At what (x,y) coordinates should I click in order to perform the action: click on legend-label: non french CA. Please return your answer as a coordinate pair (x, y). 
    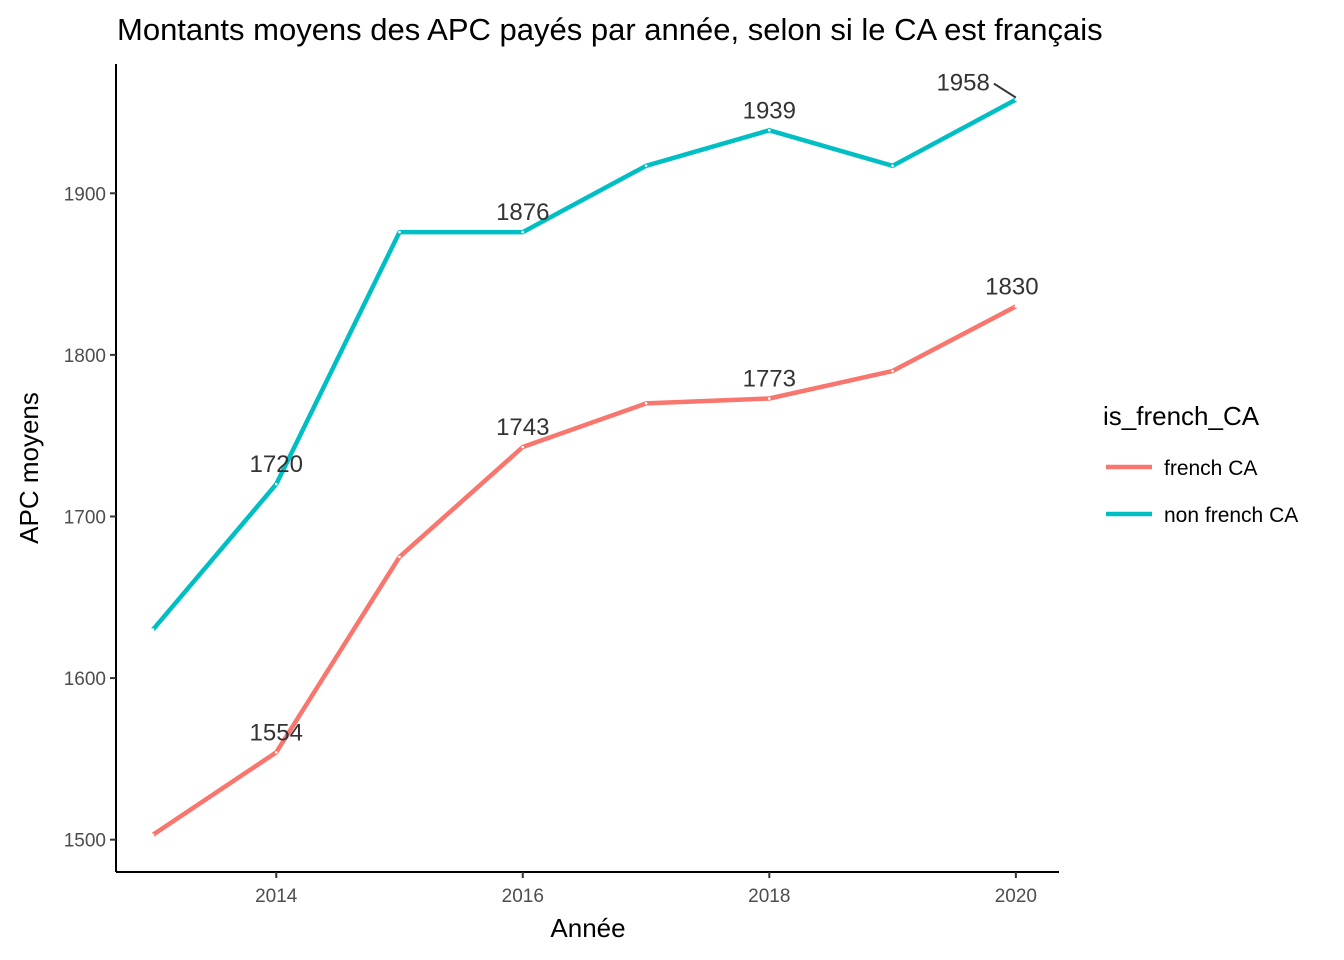
    Looking at the image, I should click on (1231, 515).